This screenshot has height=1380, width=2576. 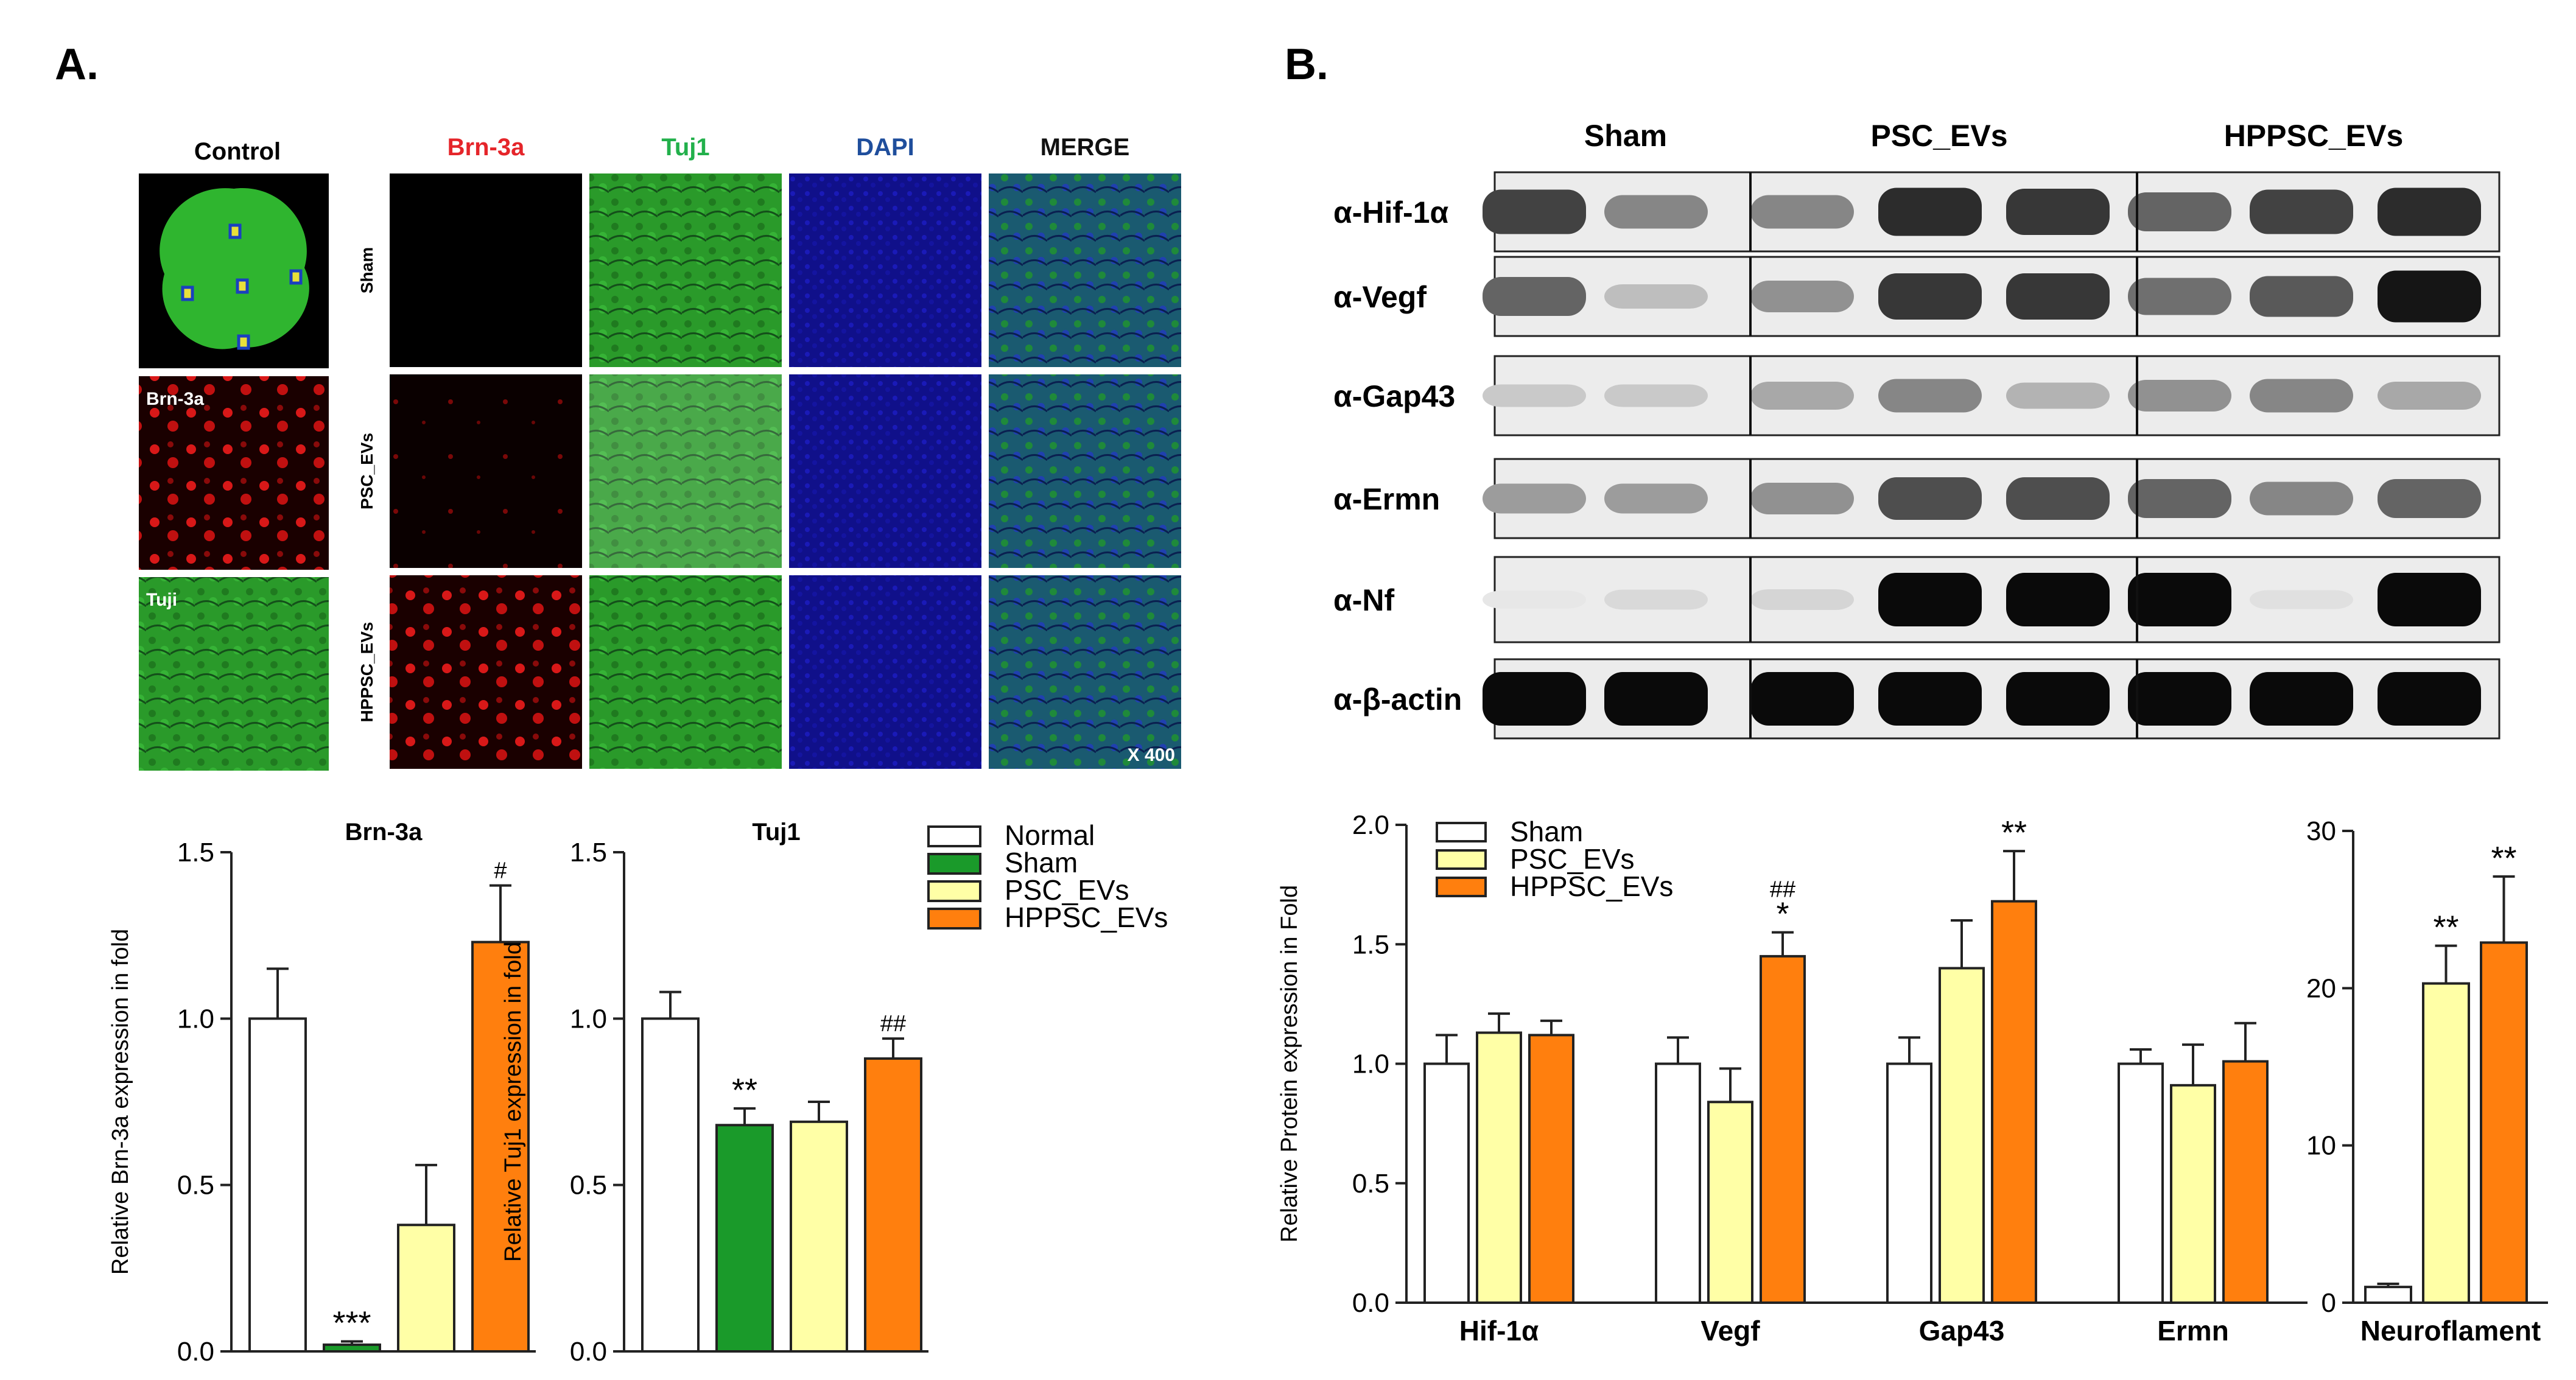 What do you see at coordinates (486, 270) in the screenshot?
I see `image-sham-brn3a` at bounding box center [486, 270].